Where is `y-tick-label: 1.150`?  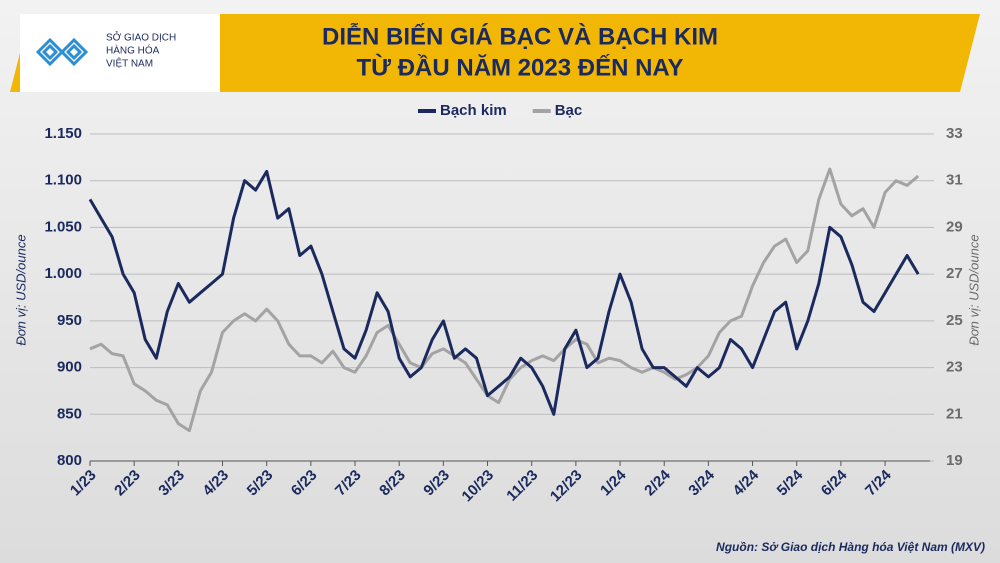 y-tick-label: 1.150 is located at coordinates (63, 133).